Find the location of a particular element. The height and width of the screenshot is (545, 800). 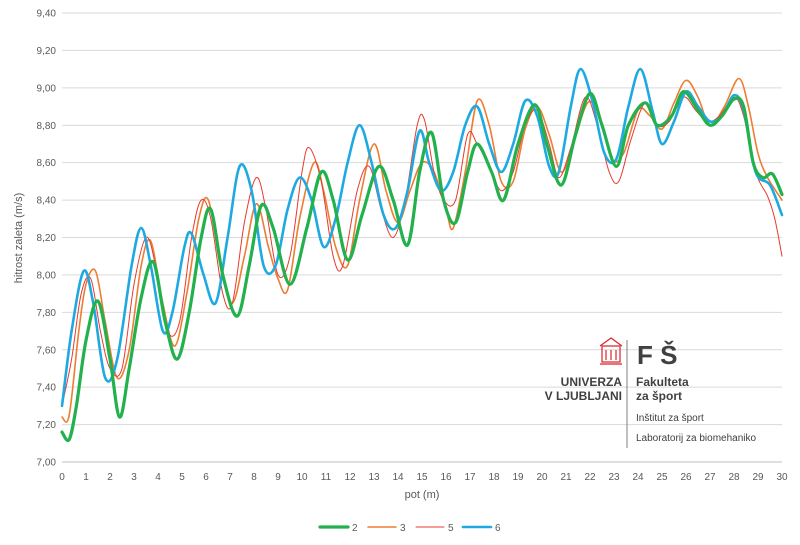

legend-label-5: 5 is located at coordinates (451, 528).